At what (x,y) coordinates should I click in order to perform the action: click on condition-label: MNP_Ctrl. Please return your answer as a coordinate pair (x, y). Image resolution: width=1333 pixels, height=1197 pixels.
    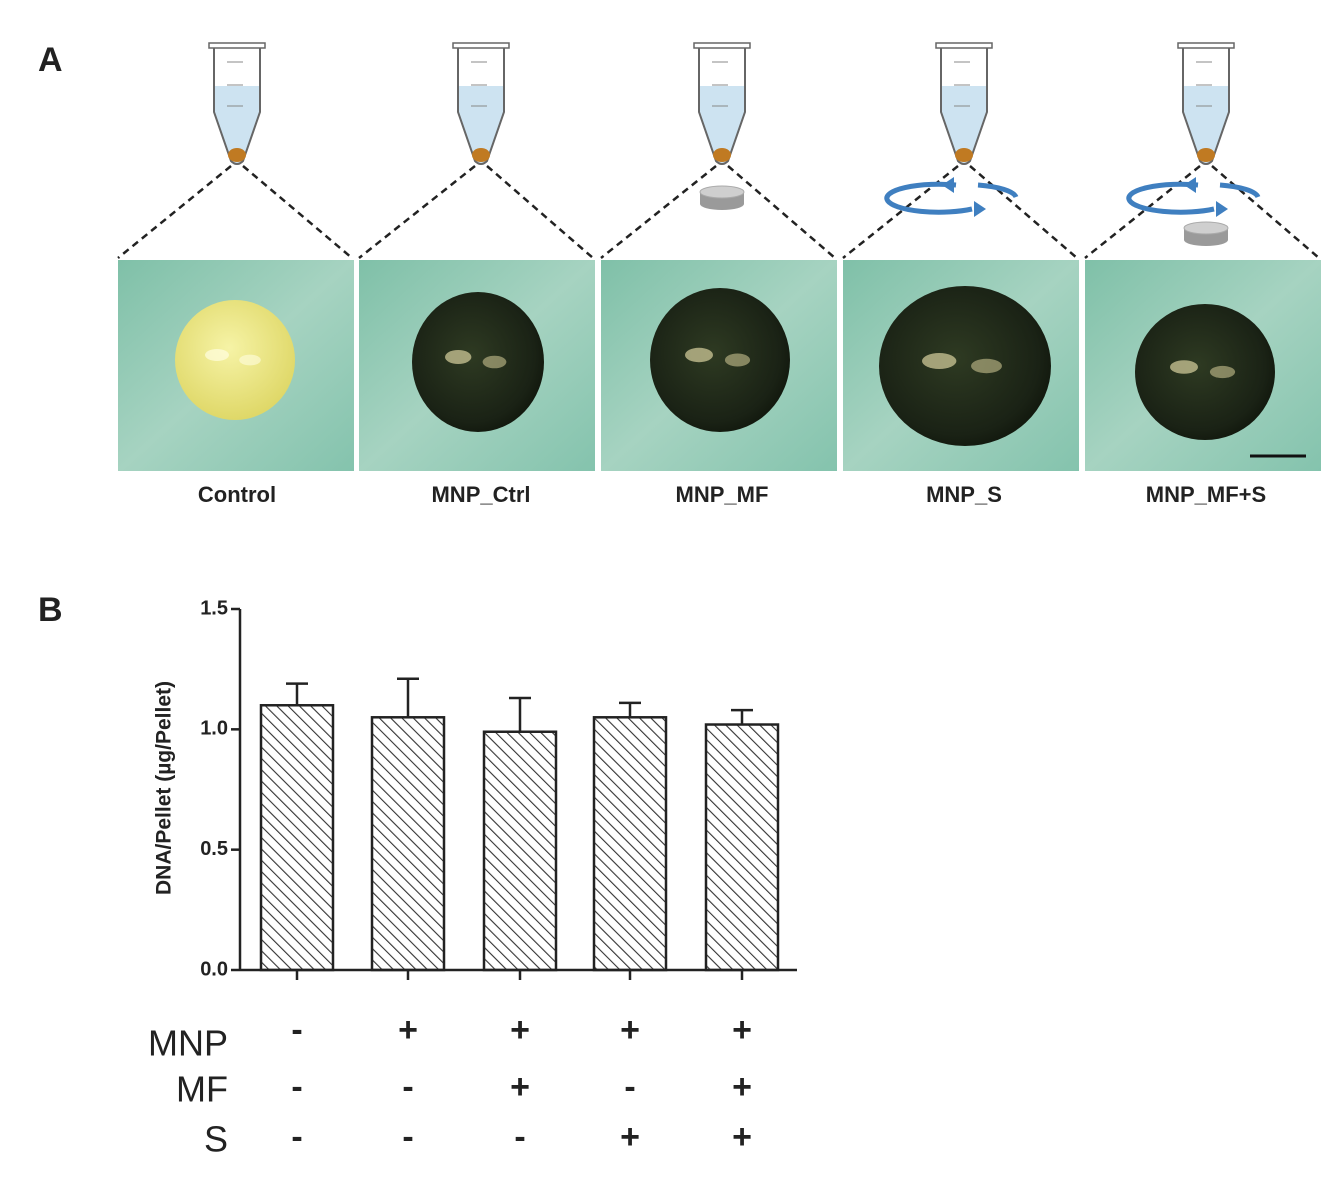
    Looking at the image, I should click on (480, 494).